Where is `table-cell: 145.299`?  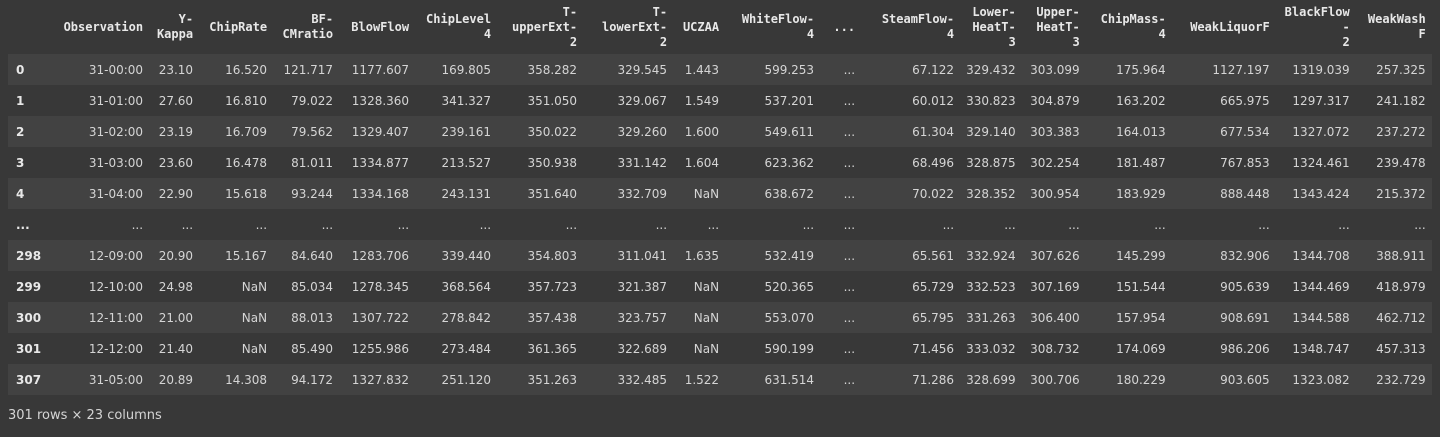
table-cell: 145.299 is located at coordinates (1141, 255).